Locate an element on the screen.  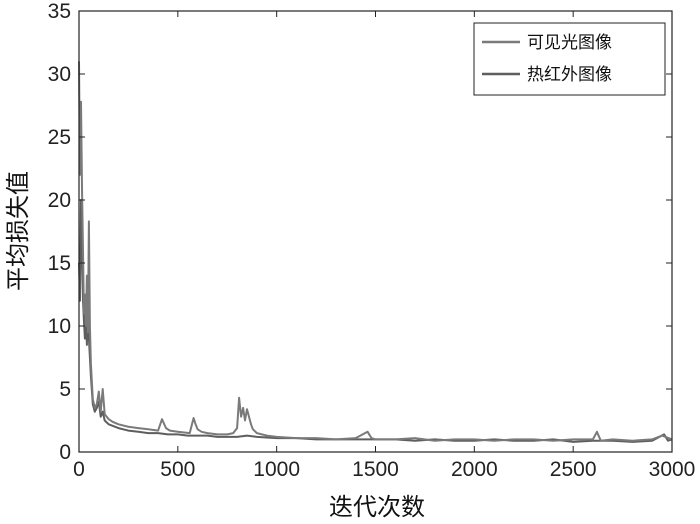
legend-label-series-1: 可见光图像 is located at coordinates (569, 43).